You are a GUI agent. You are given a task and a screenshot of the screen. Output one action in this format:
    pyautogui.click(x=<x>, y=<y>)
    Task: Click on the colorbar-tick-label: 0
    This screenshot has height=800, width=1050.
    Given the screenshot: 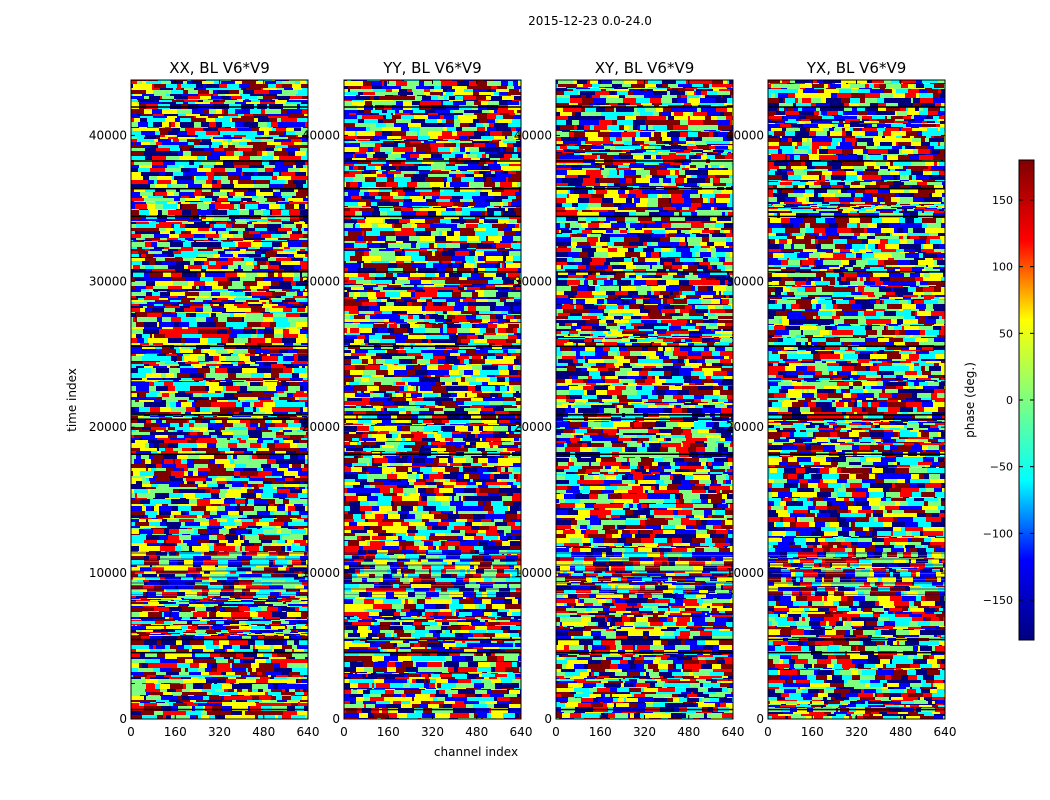 What is the action you would take?
    pyautogui.click(x=1009, y=400)
    